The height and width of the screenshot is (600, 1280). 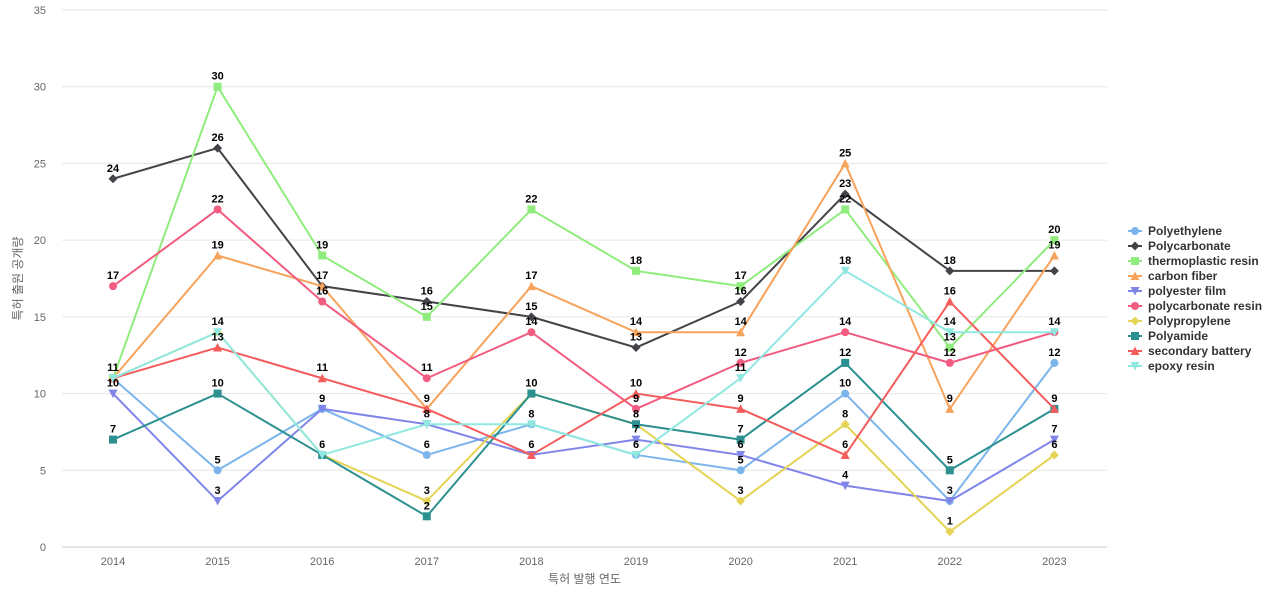 What do you see at coordinates (636, 562) in the screenshot?
I see `x-tick-label: 2019` at bounding box center [636, 562].